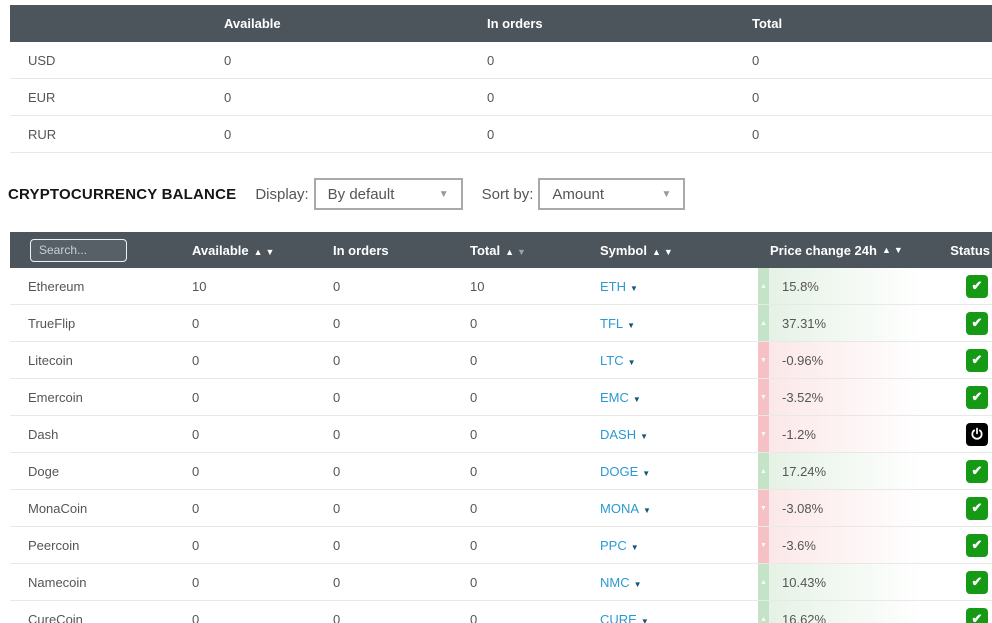  I want to click on coin-name: Ethereum, so click(56, 286).